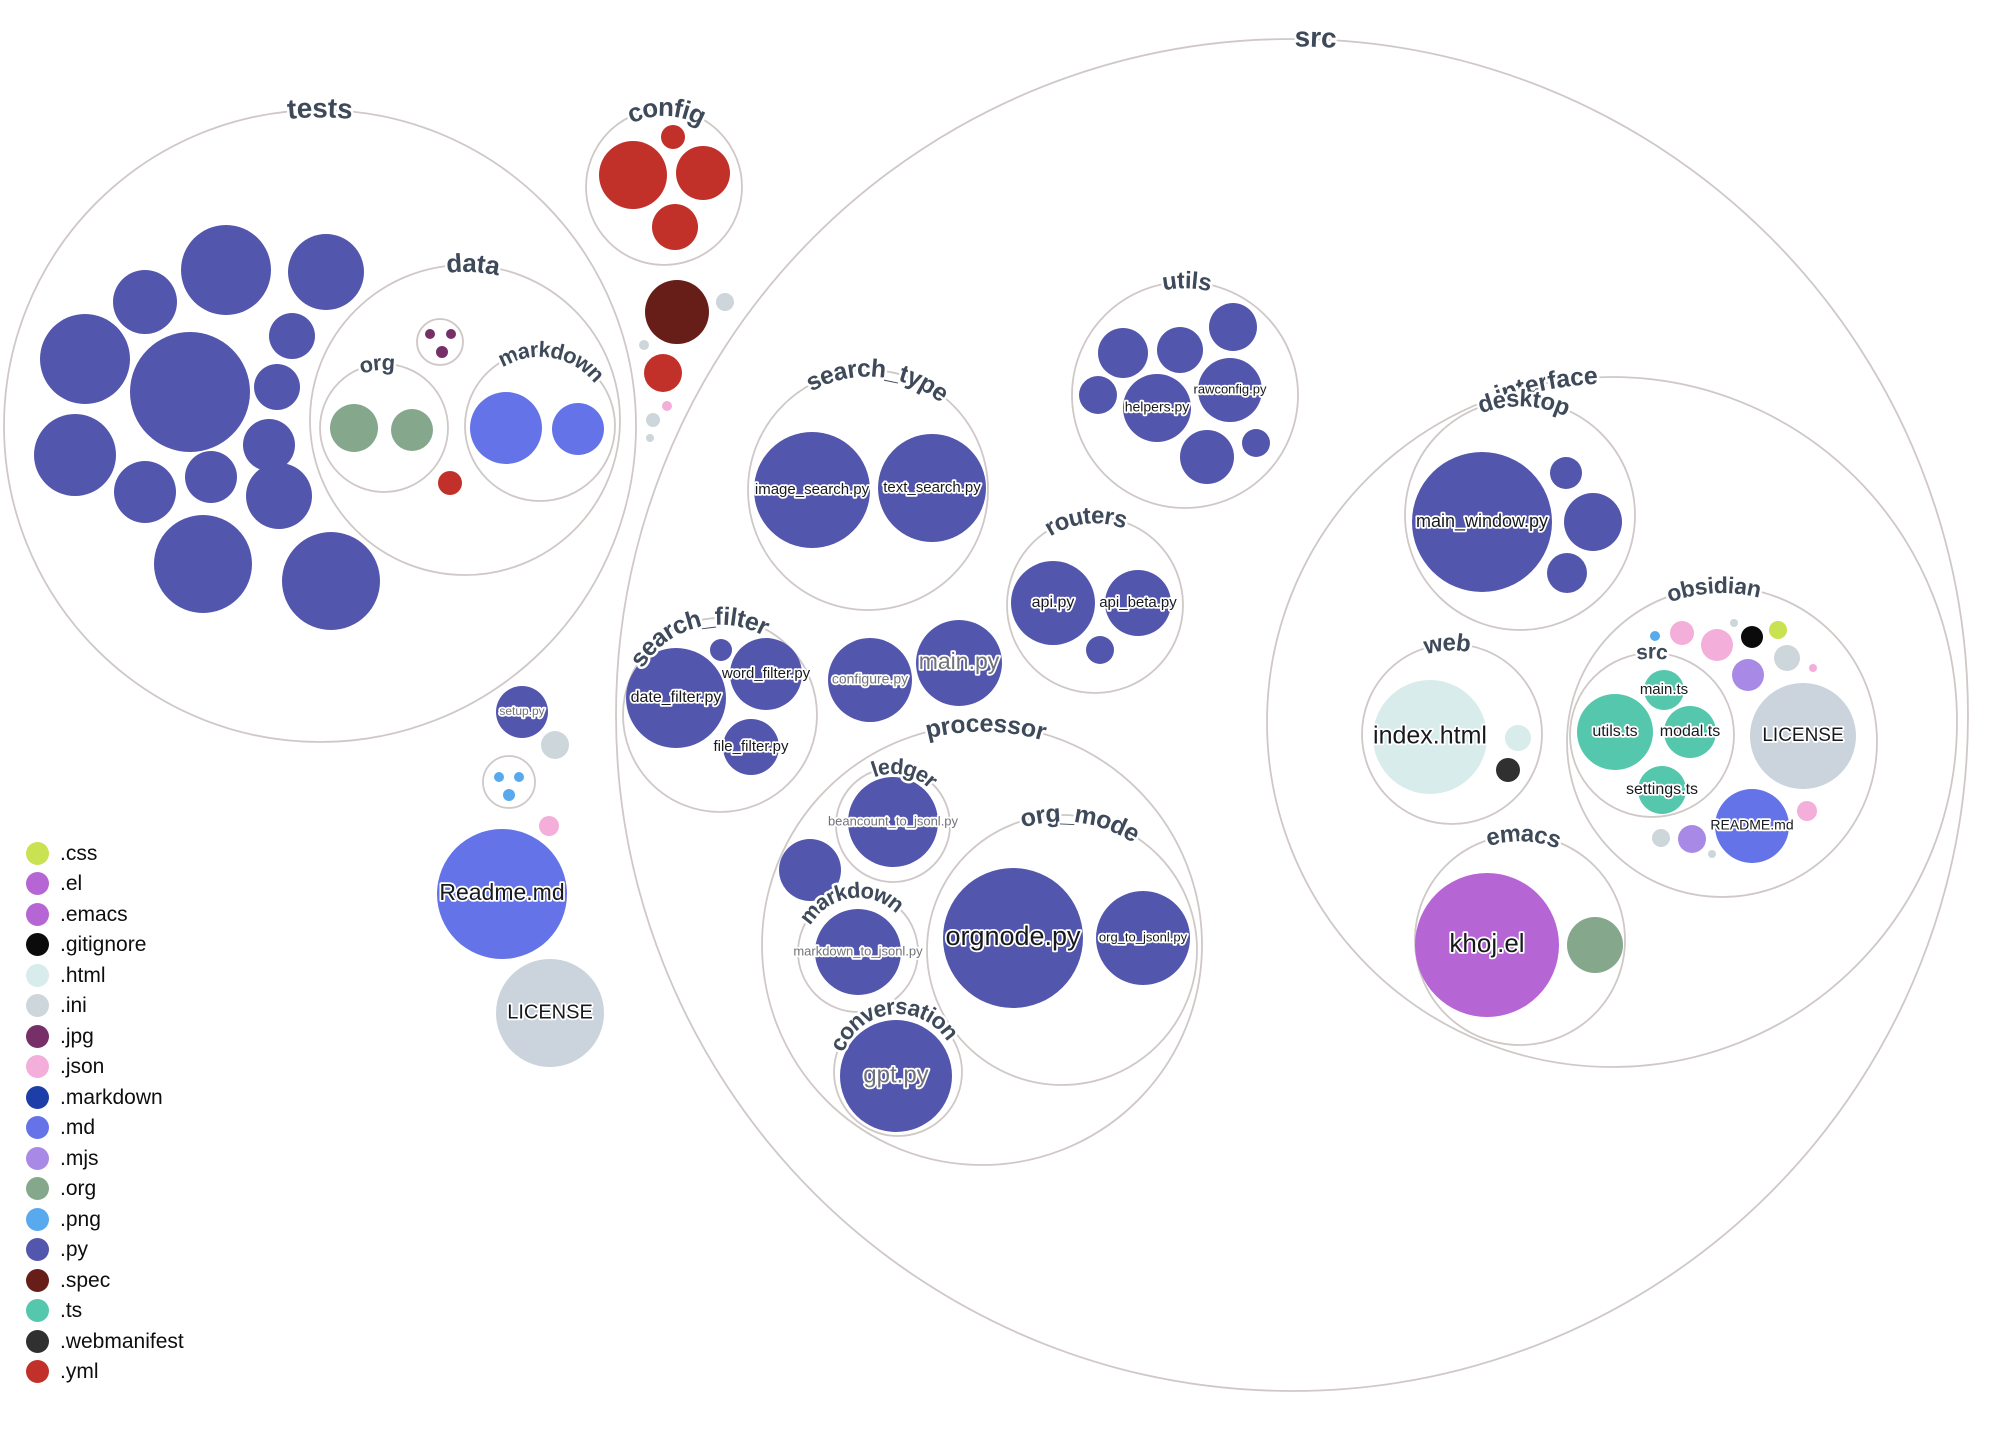 Image resolution: width=1995 pixels, height=1451 pixels. What do you see at coordinates (79, 853) in the screenshot?
I see `legend-label: .css` at bounding box center [79, 853].